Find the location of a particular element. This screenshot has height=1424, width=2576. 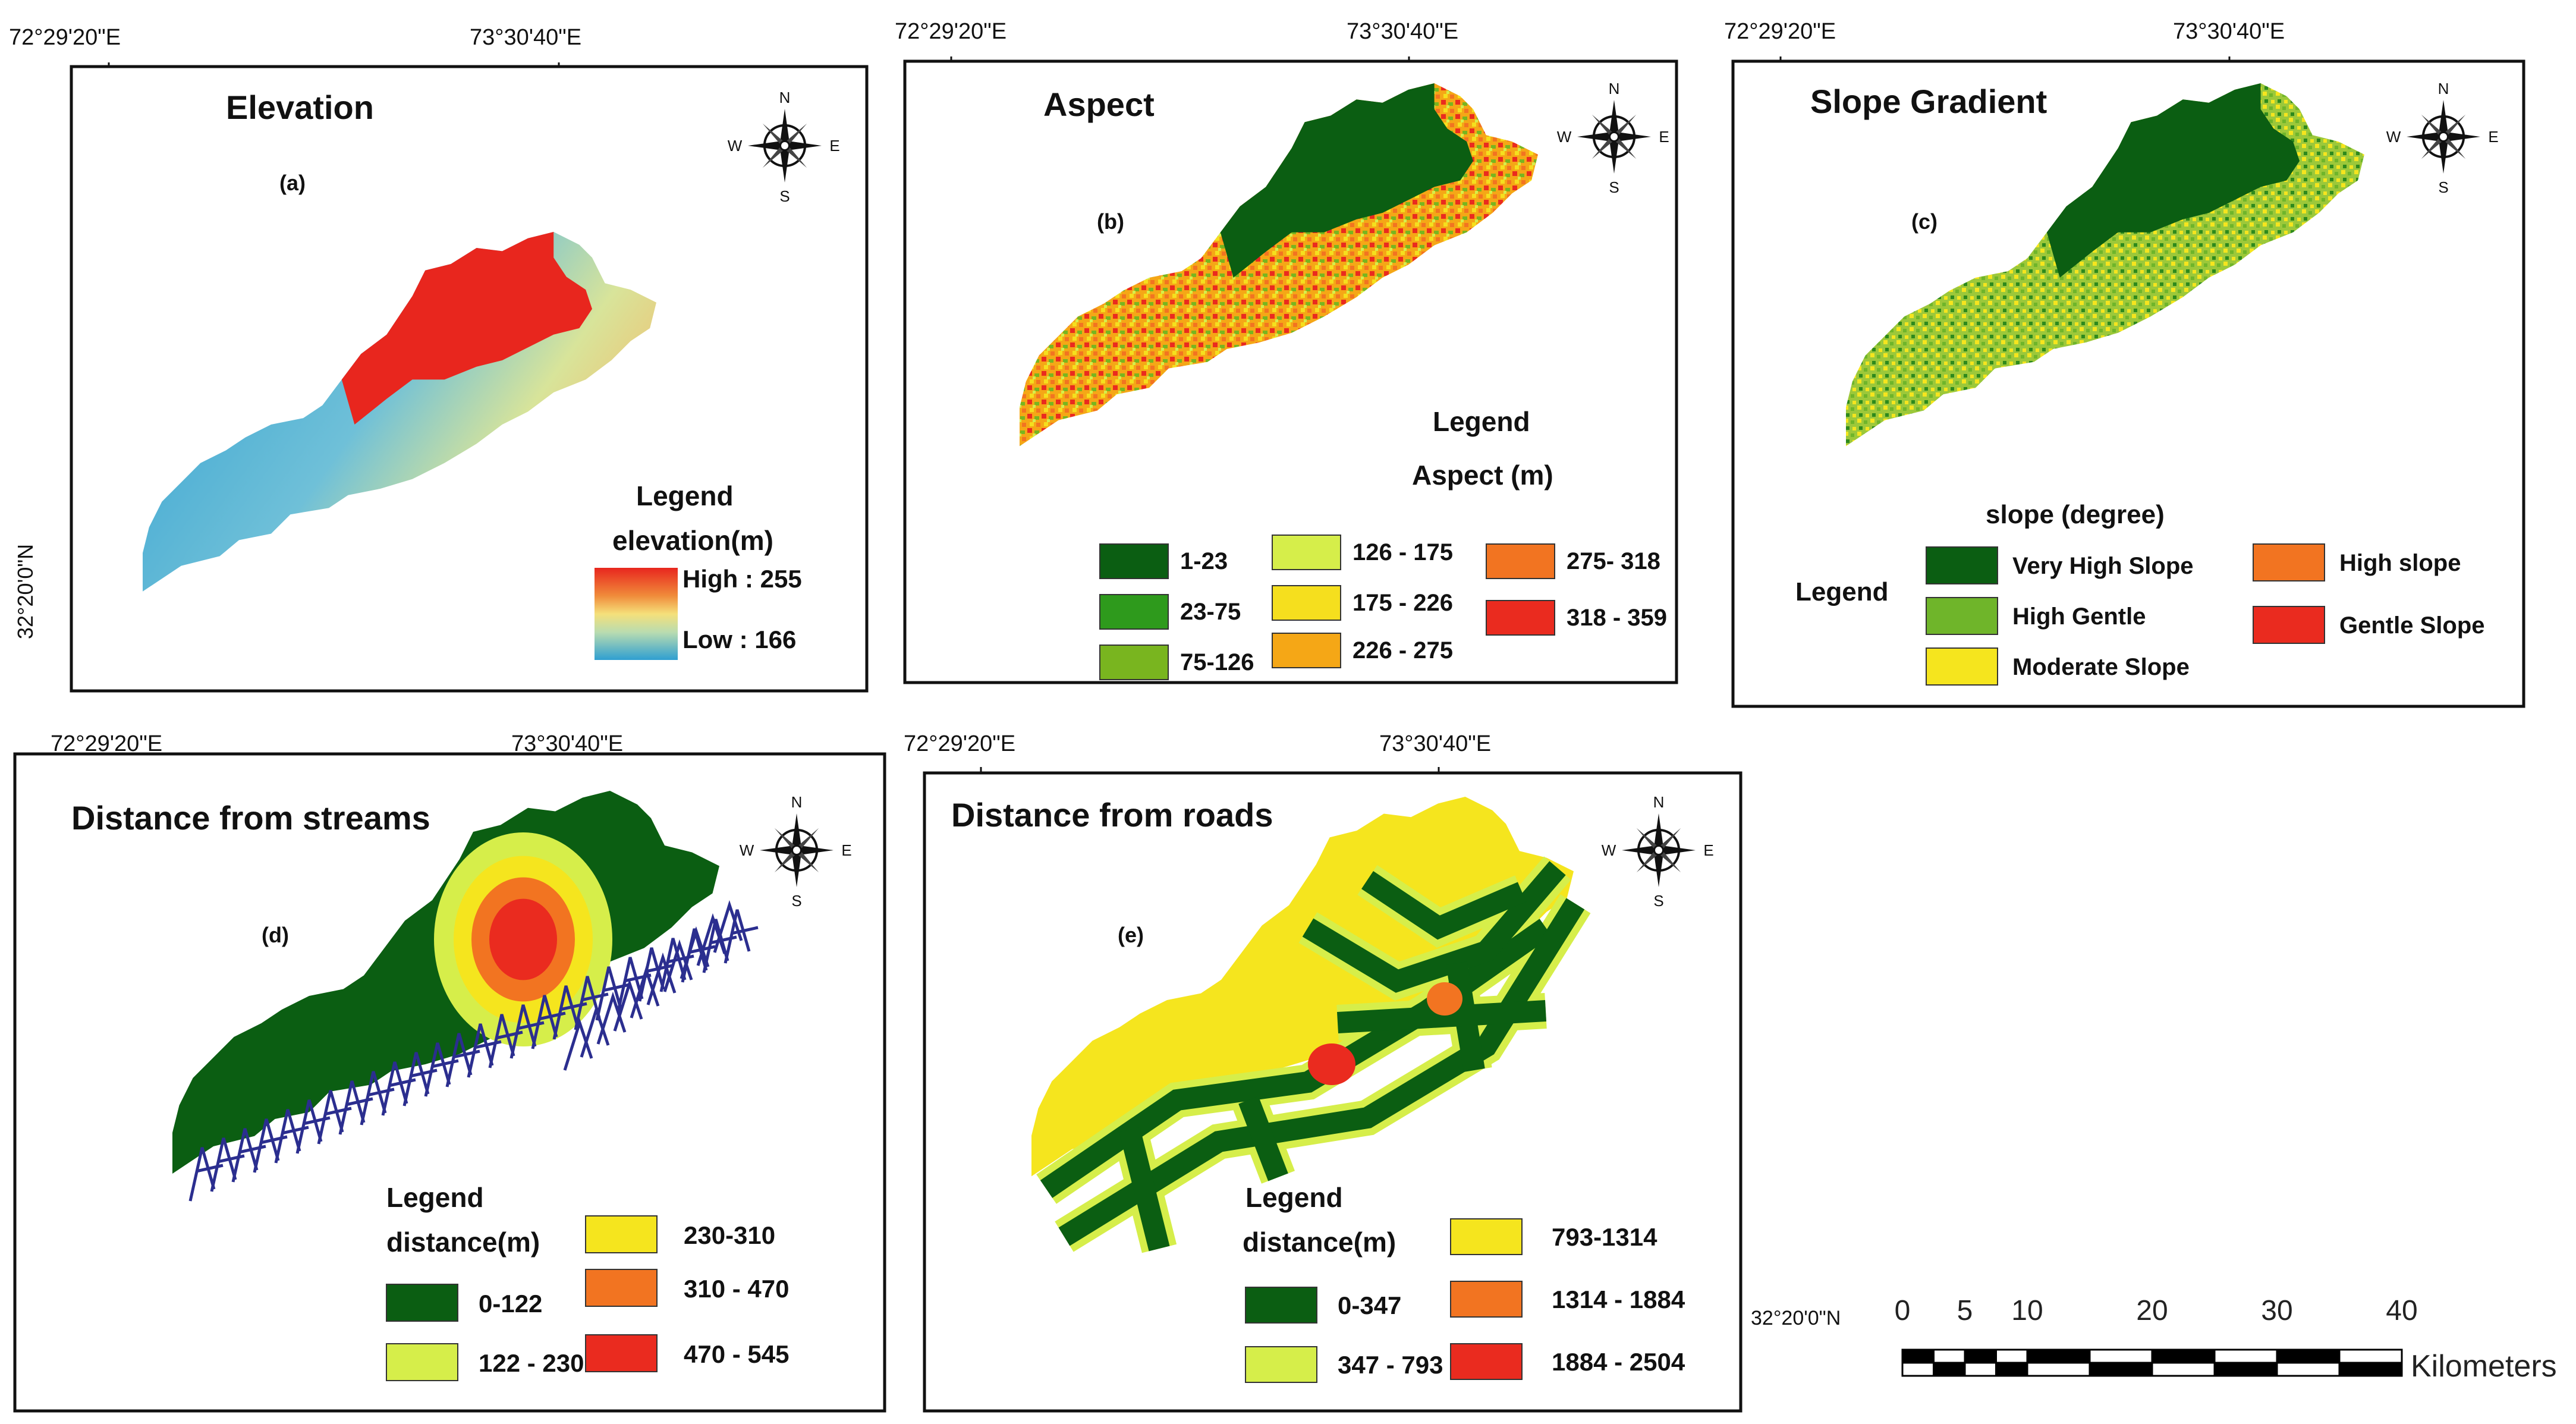

scale-tick-label: 30 is located at coordinates (2276, 1311).